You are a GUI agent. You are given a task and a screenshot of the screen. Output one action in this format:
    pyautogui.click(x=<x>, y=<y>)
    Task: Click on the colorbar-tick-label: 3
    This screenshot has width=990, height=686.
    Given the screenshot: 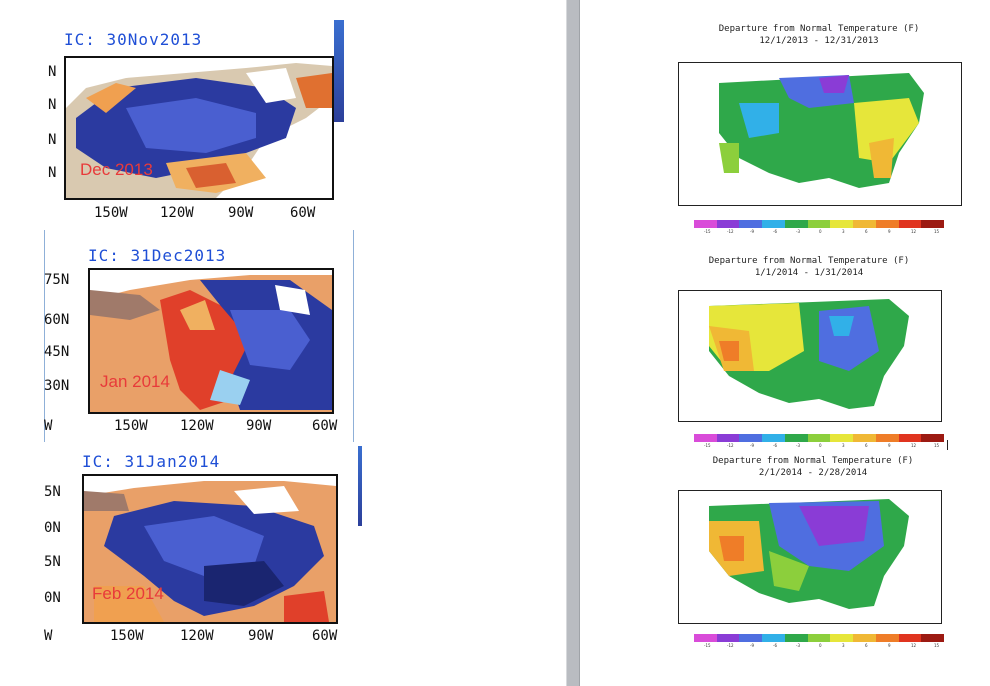 What is the action you would take?
    pyautogui.click(x=843, y=445)
    